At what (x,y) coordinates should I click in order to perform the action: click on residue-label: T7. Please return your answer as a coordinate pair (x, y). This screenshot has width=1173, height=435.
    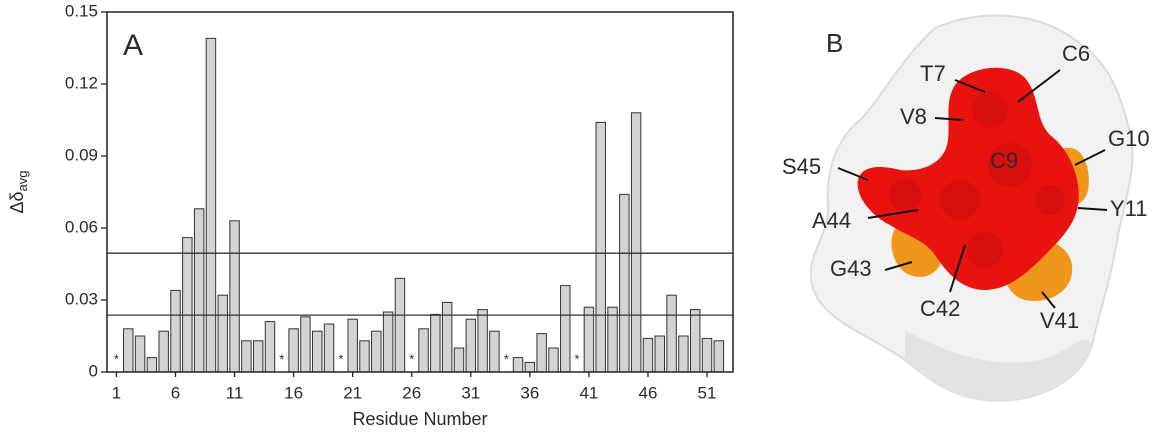
    Looking at the image, I should click on (933, 73).